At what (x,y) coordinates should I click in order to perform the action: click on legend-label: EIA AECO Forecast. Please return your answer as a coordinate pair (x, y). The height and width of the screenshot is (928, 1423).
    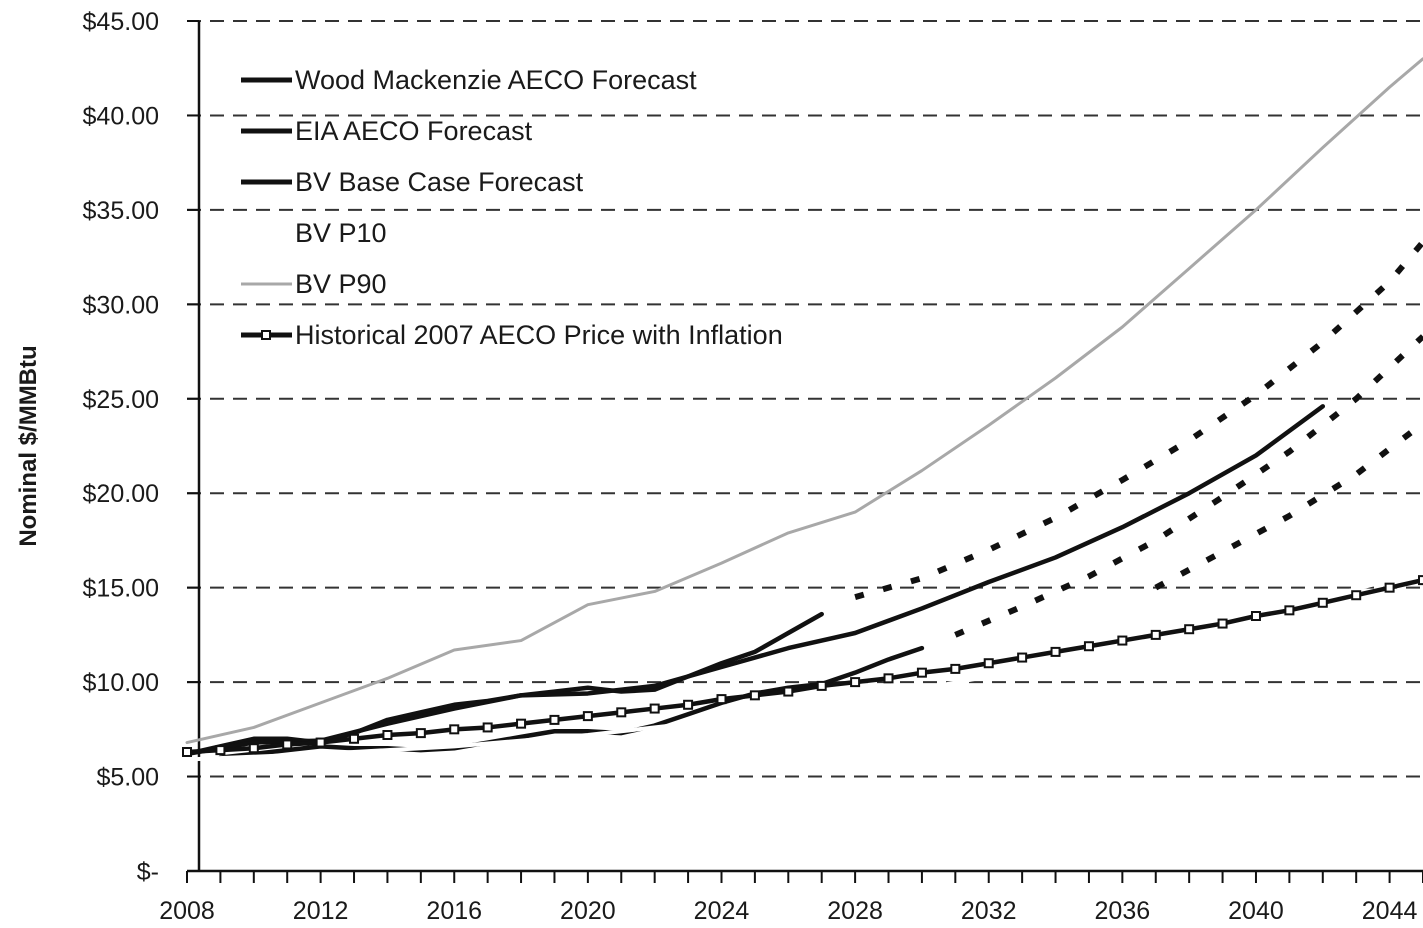
    Looking at the image, I should click on (414, 131).